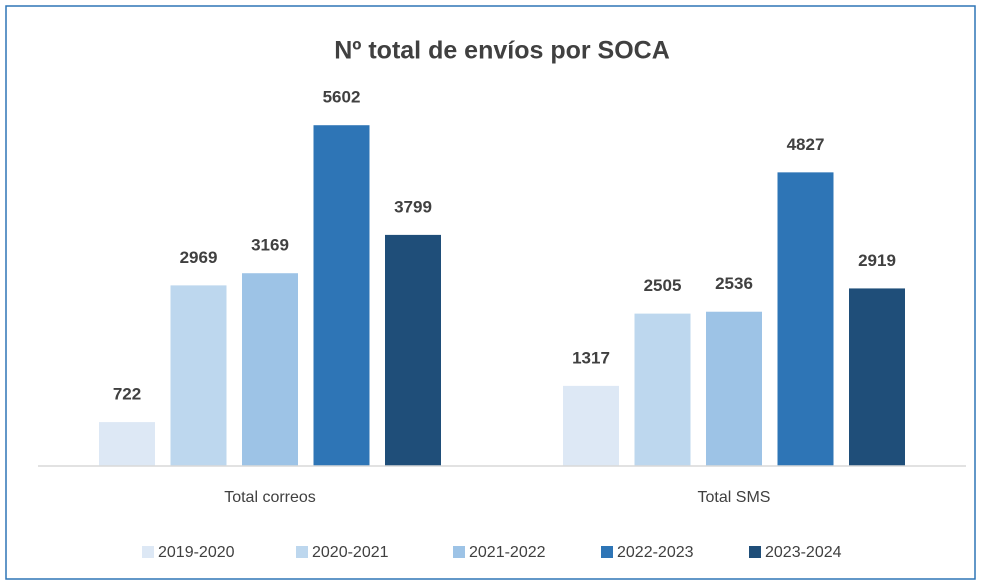  What do you see at coordinates (663, 285) in the screenshot?
I see `data-label: 2505` at bounding box center [663, 285].